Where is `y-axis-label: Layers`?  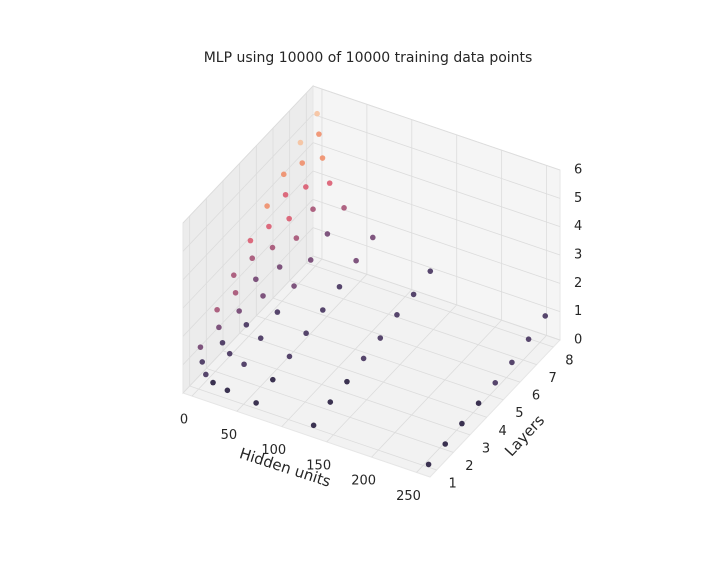 y-axis-label: Layers is located at coordinates (524, 435).